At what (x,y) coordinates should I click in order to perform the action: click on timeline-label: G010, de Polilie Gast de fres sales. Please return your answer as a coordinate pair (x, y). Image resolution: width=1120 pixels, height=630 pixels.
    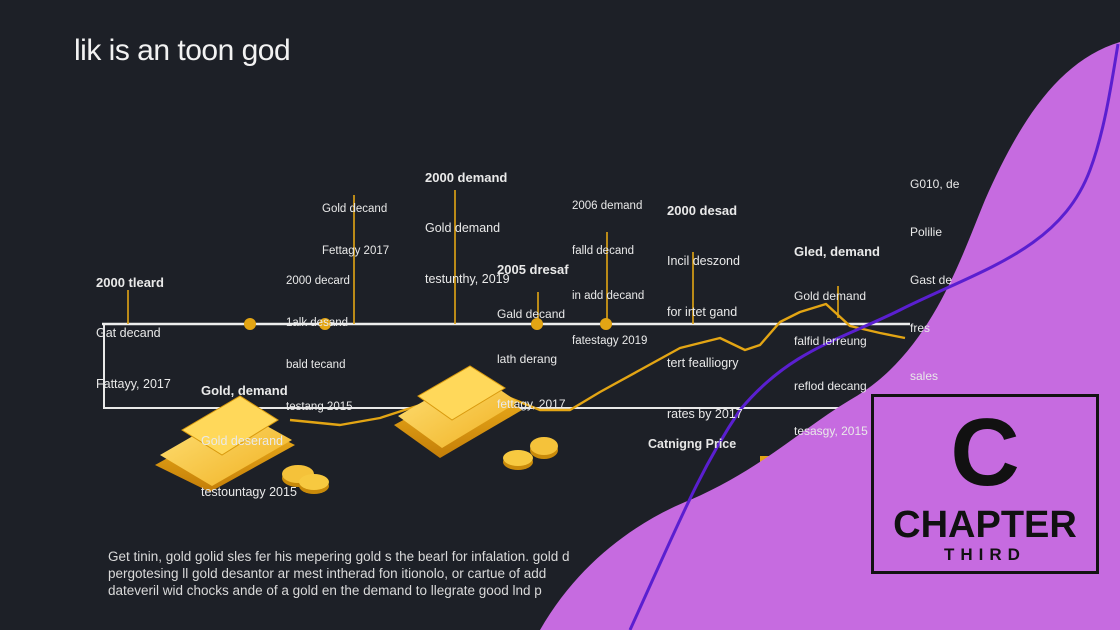
    Looking at the image, I should click on (934, 272).